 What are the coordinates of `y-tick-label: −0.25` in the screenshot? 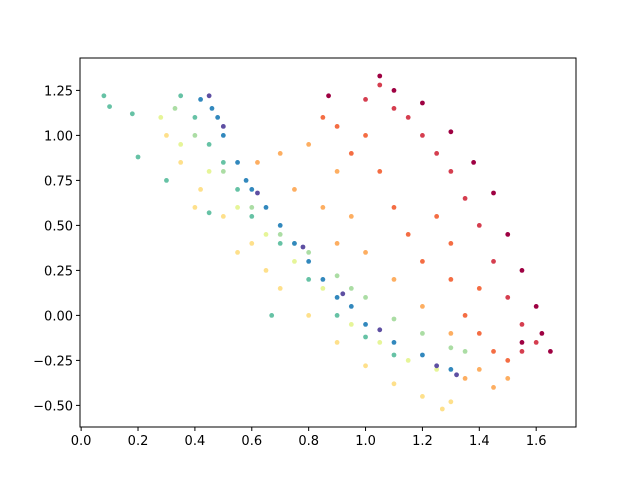 It's located at (53, 361).